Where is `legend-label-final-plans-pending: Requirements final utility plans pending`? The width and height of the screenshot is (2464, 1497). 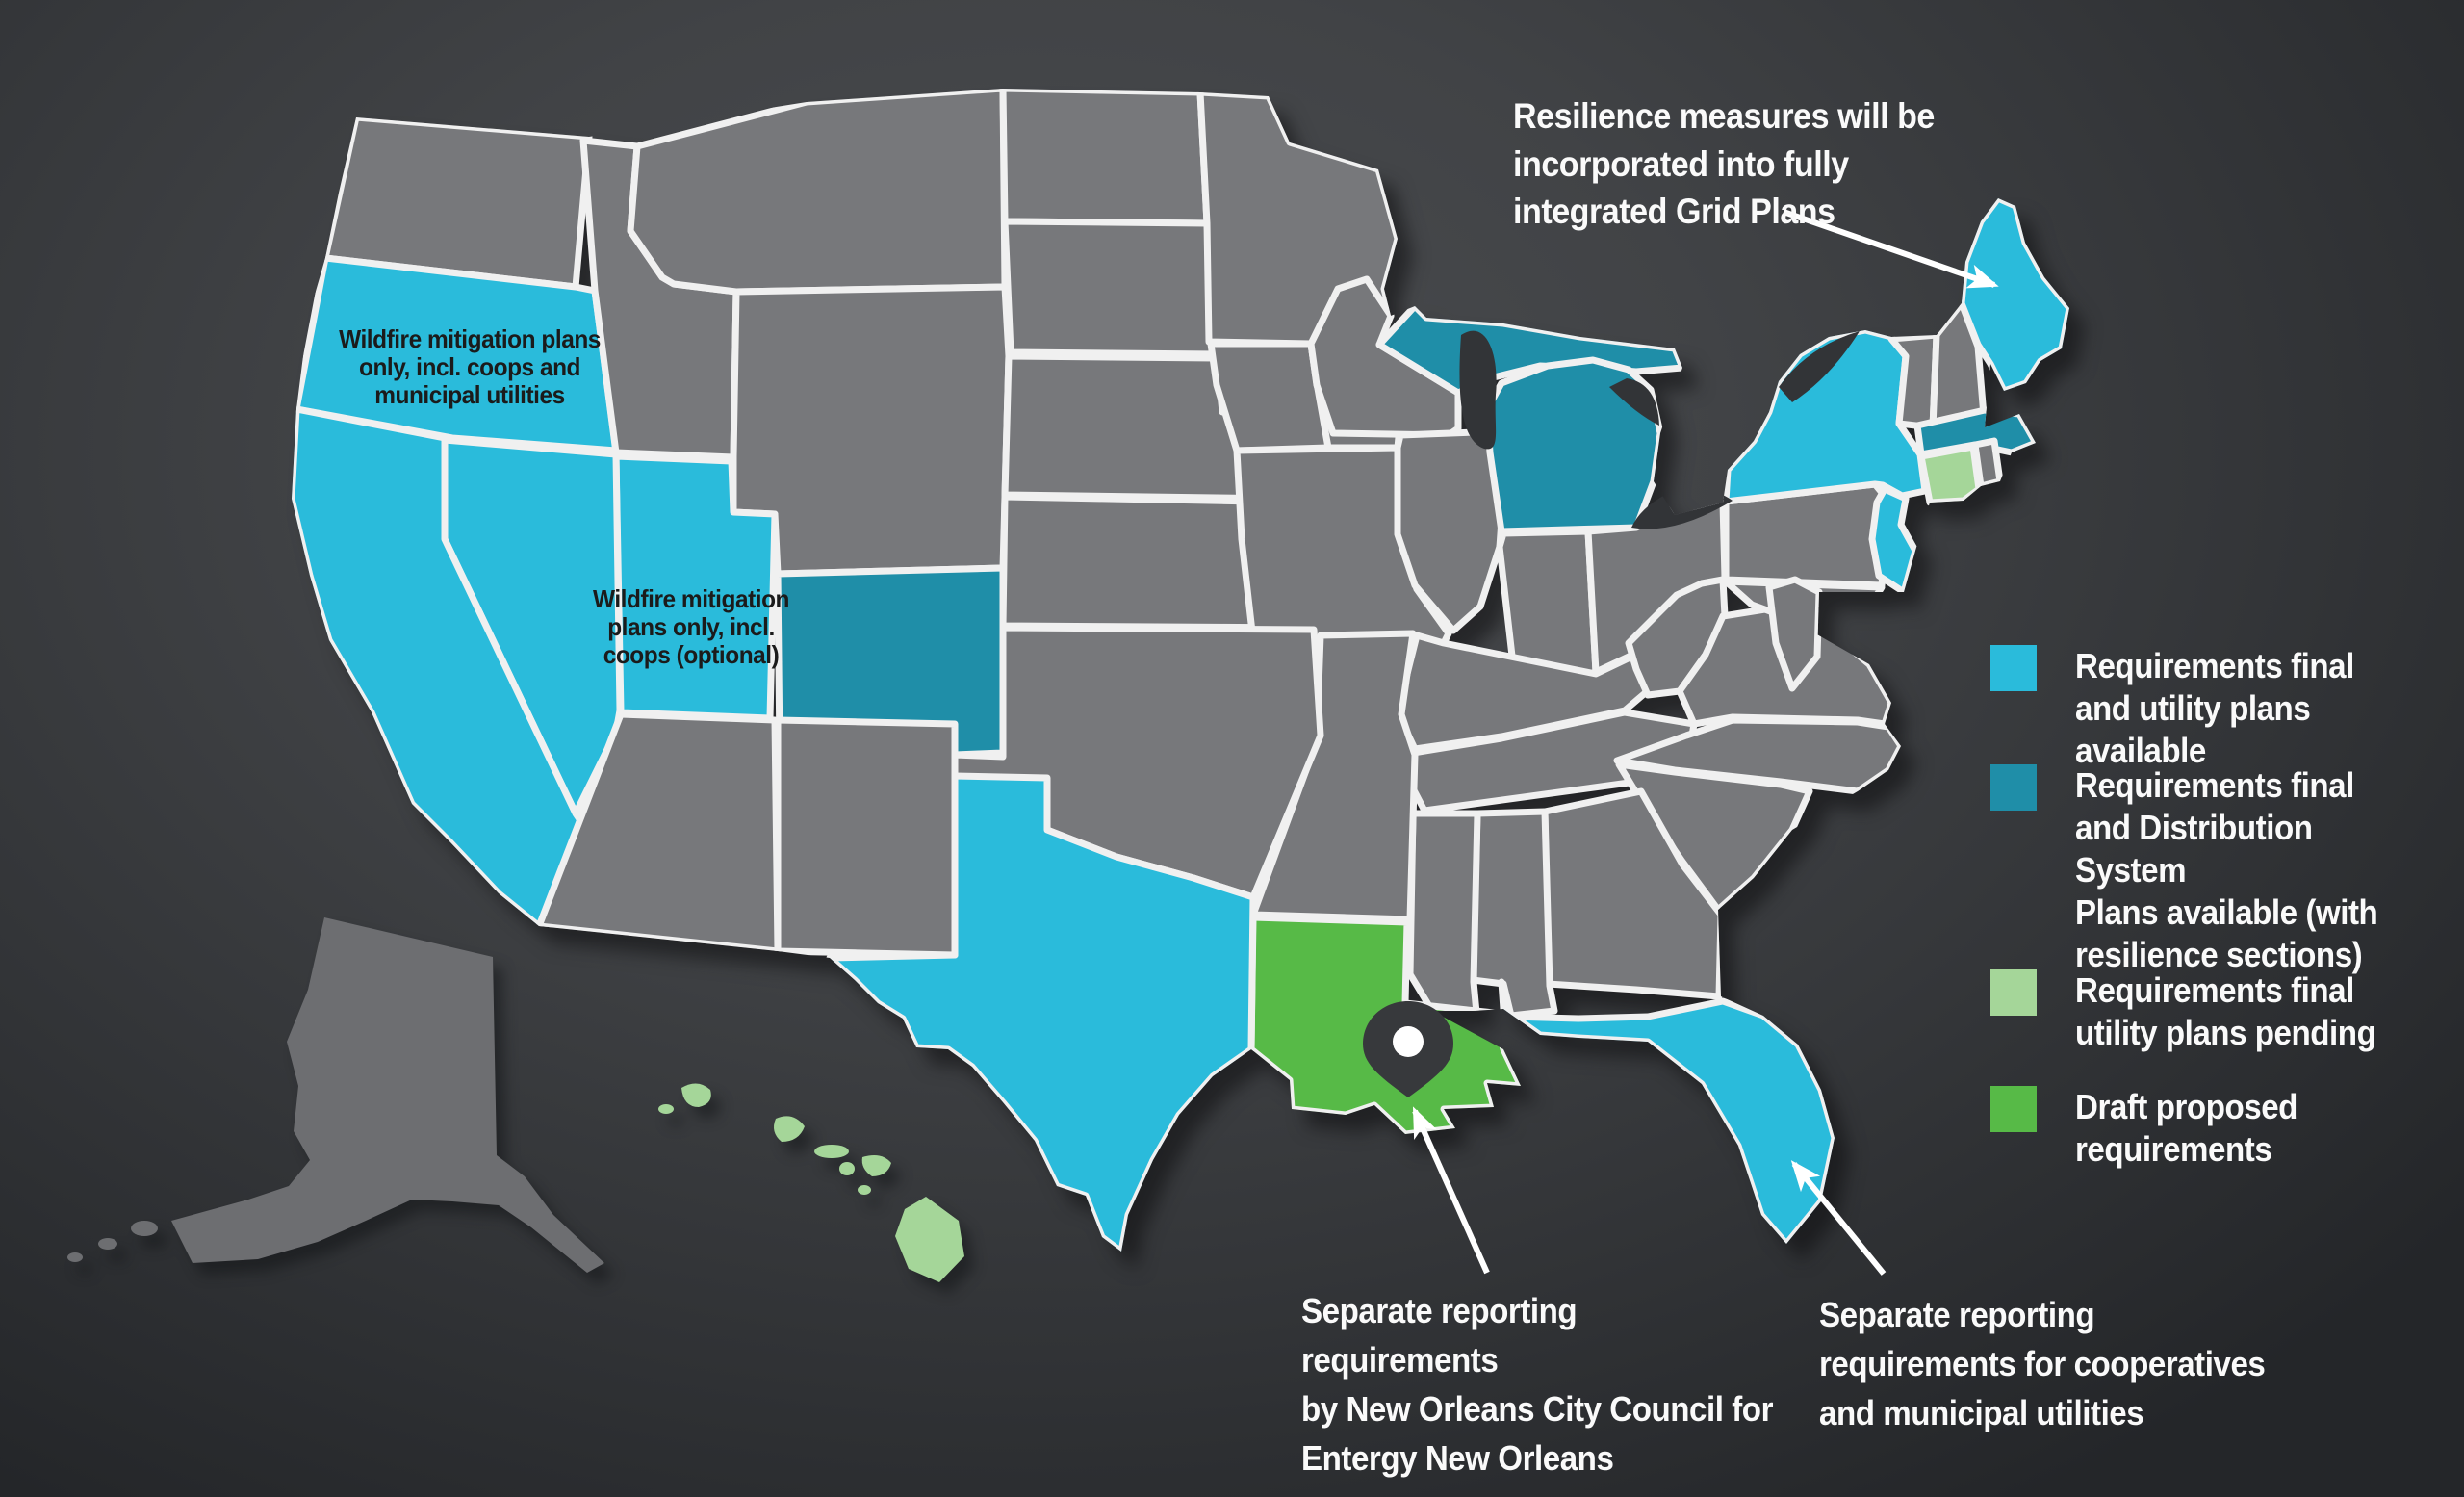
legend-label-final-plans-pending: Requirements final utility plans pending is located at coordinates (2225, 1011).